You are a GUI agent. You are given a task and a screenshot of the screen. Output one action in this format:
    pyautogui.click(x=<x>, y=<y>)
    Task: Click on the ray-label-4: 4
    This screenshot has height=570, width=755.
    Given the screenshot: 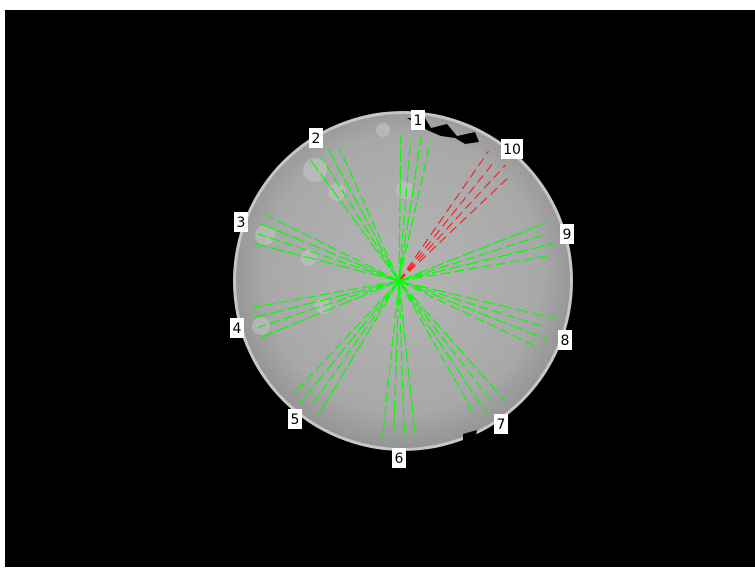 What is the action you would take?
    pyautogui.click(x=237, y=328)
    